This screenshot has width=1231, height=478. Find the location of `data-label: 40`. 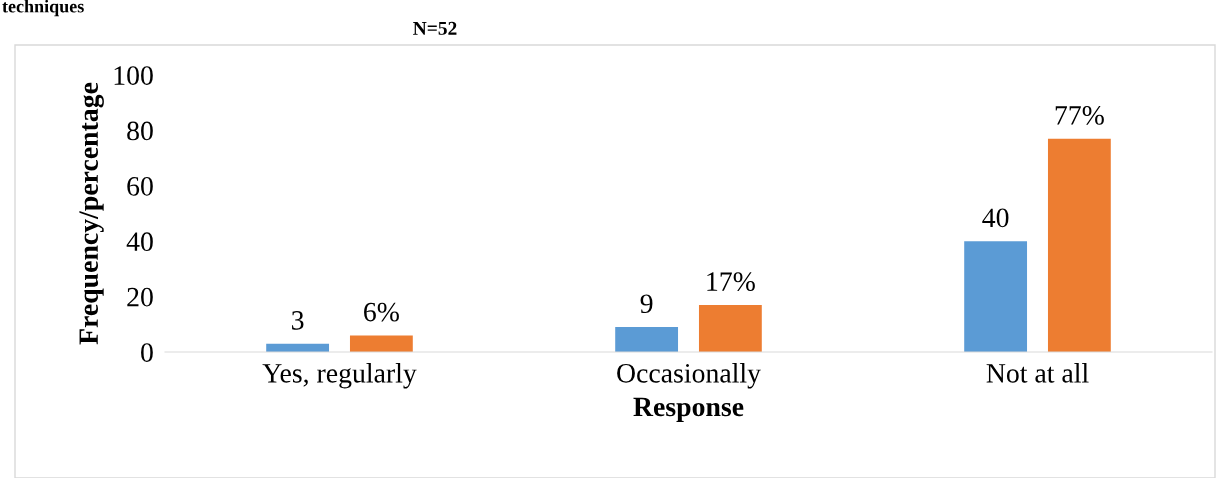

data-label: 40 is located at coordinates (995, 218).